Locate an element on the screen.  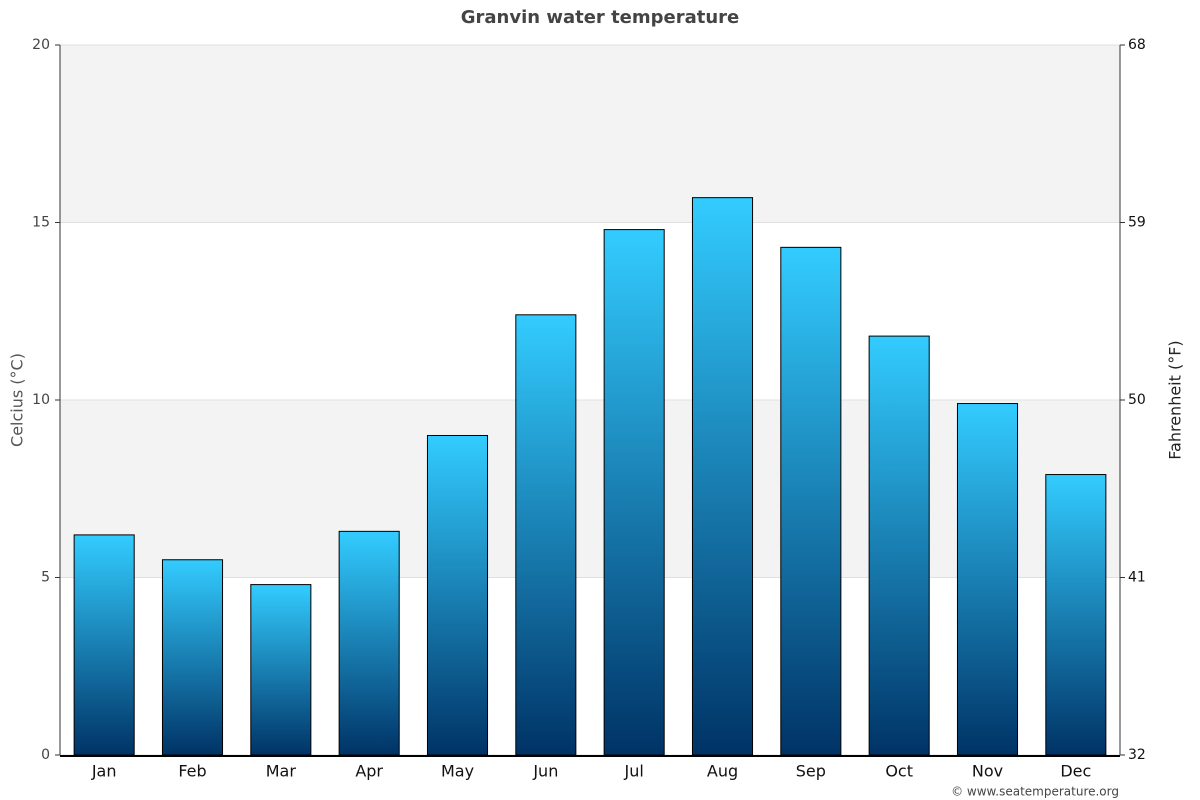
x-tick-label: Jul is located at coordinates (634, 771).